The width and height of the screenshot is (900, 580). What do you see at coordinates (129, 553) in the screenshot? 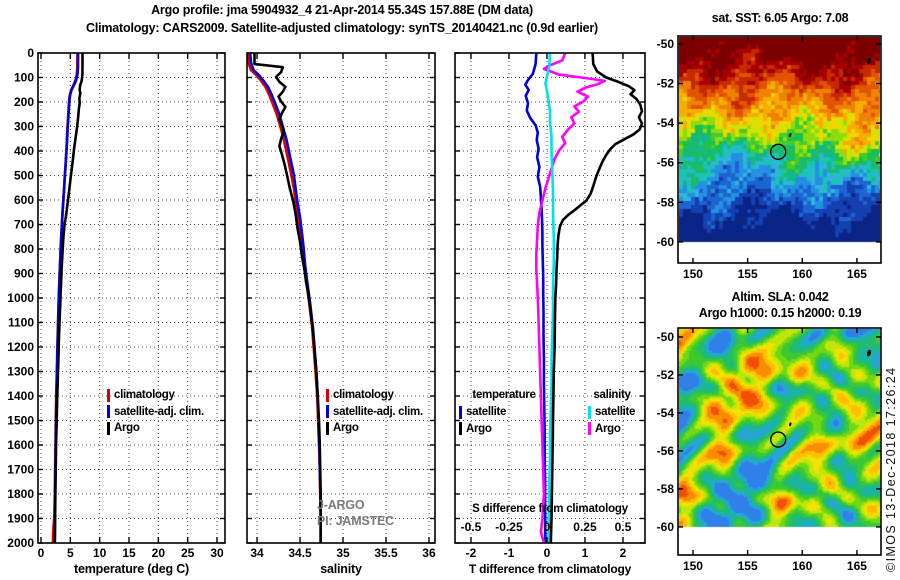
I see `svg-text: 15` at bounding box center [129, 553].